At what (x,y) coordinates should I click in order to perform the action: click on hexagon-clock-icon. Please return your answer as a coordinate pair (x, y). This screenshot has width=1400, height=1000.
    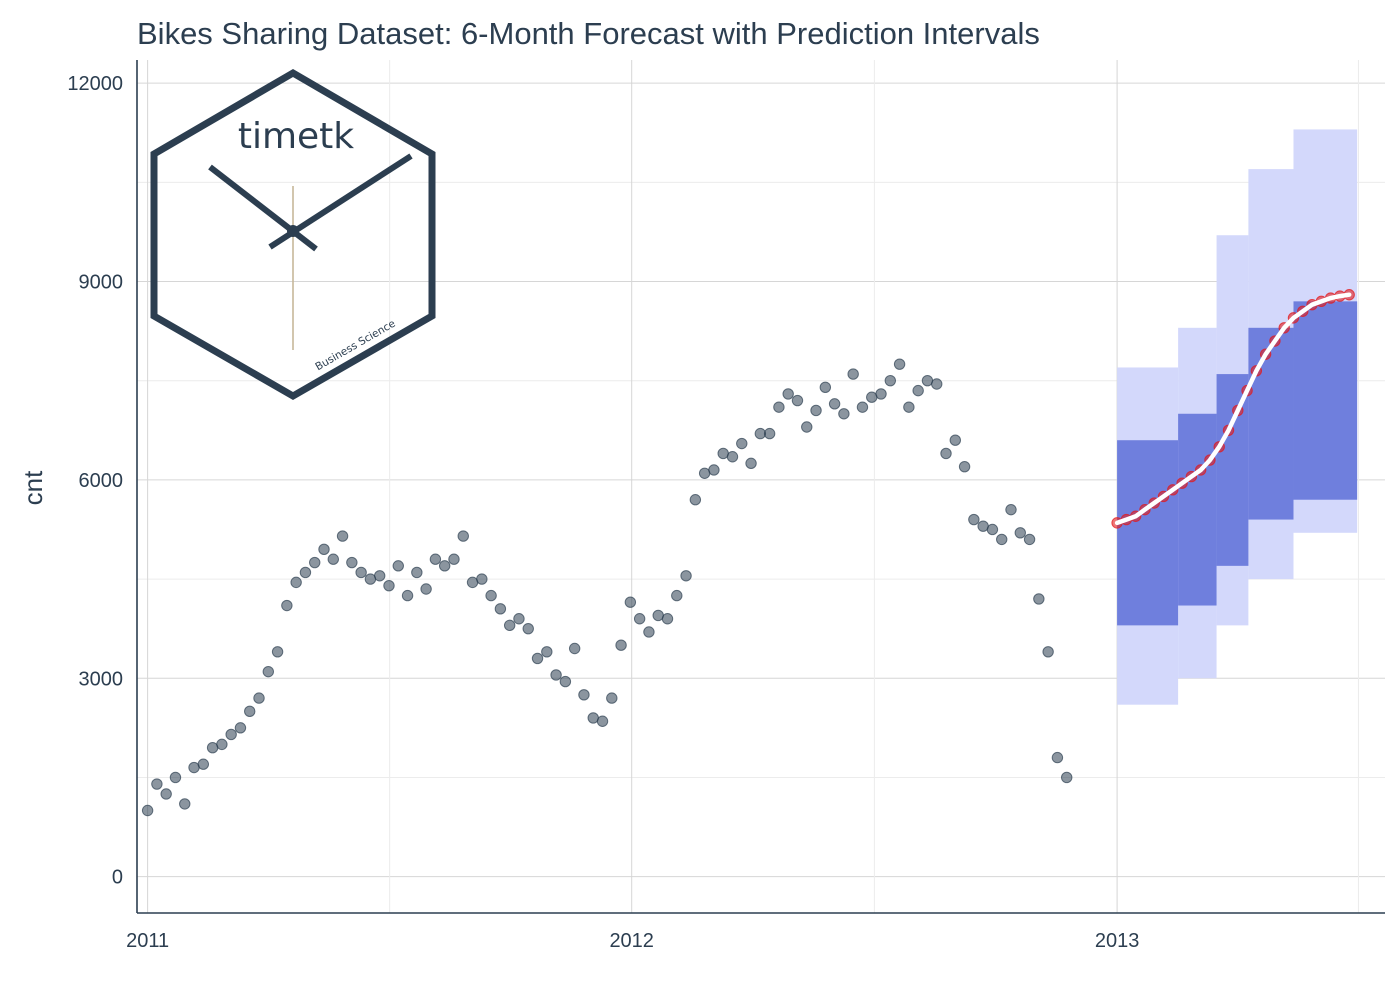
    Looking at the image, I should click on (293, 234).